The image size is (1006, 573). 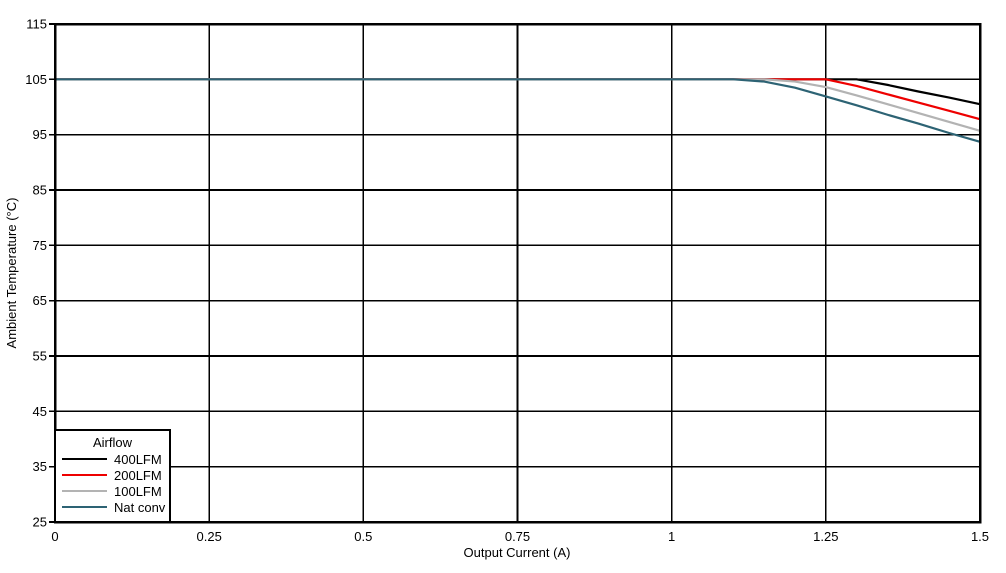 What do you see at coordinates (517, 552) in the screenshot?
I see `x-axis-title: Output Current (A)` at bounding box center [517, 552].